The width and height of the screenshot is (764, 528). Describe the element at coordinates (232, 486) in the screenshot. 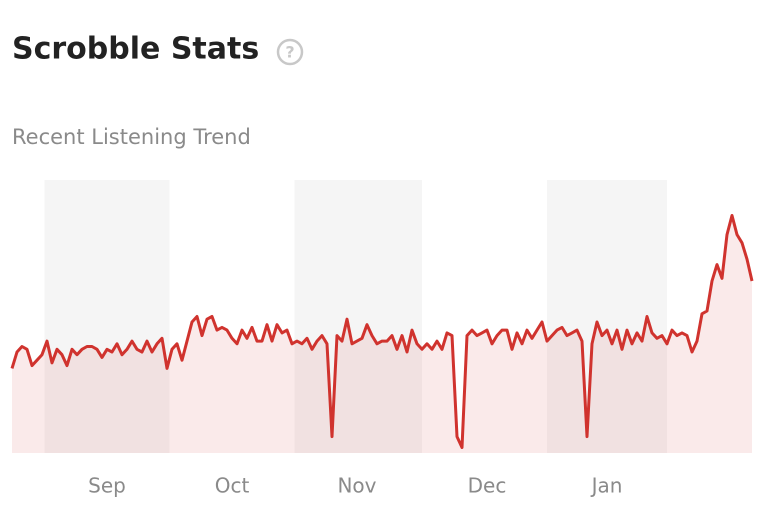

I see `x-tick-label: Oct` at that location.